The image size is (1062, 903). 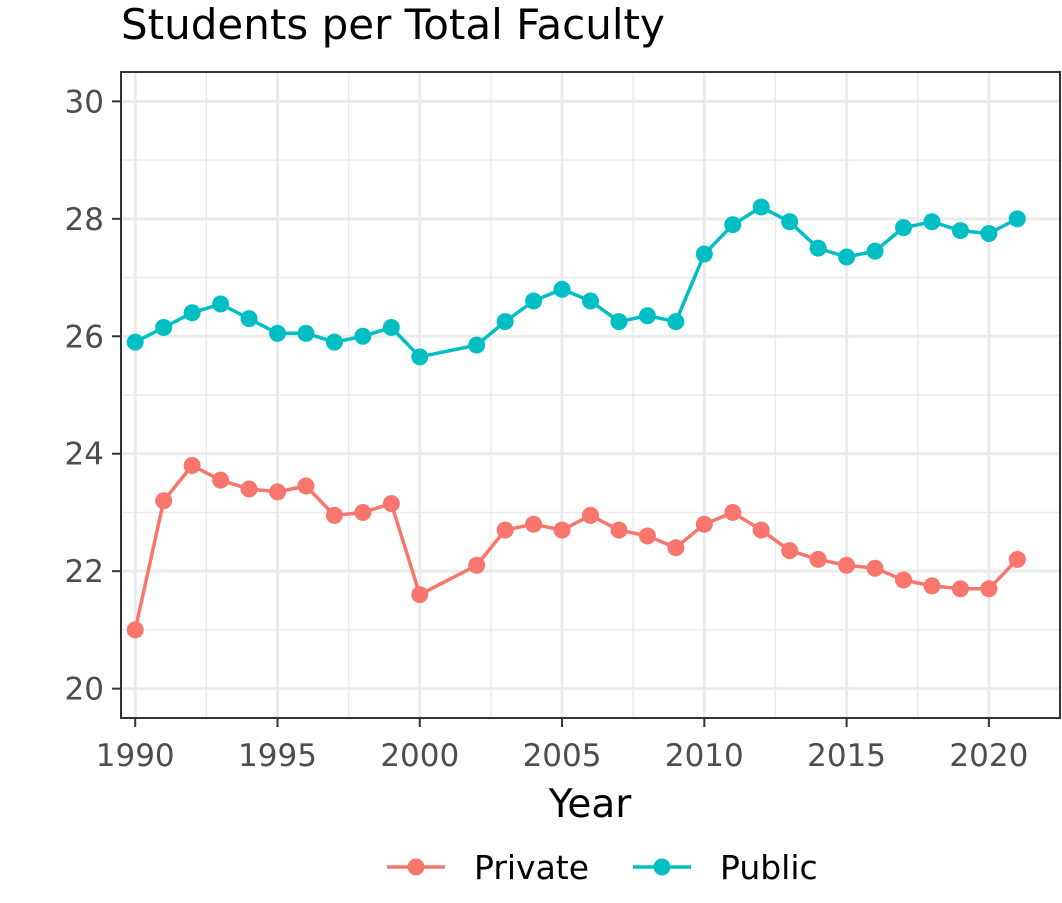 I want to click on y-tick-label: 28, so click(x=84, y=220).